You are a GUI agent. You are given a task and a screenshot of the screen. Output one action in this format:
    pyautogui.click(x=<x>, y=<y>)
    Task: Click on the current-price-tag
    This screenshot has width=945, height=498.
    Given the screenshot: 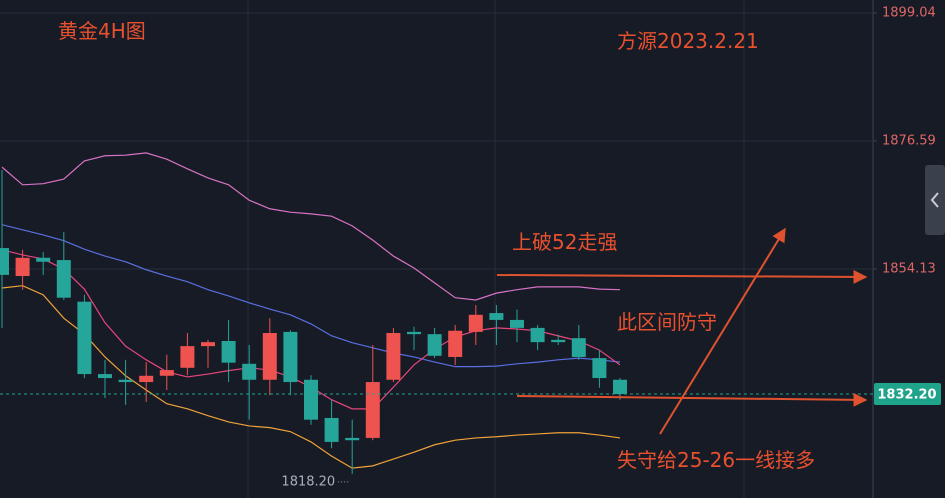 What is the action you would take?
    pyautogui.click(x=907, y=394)
    